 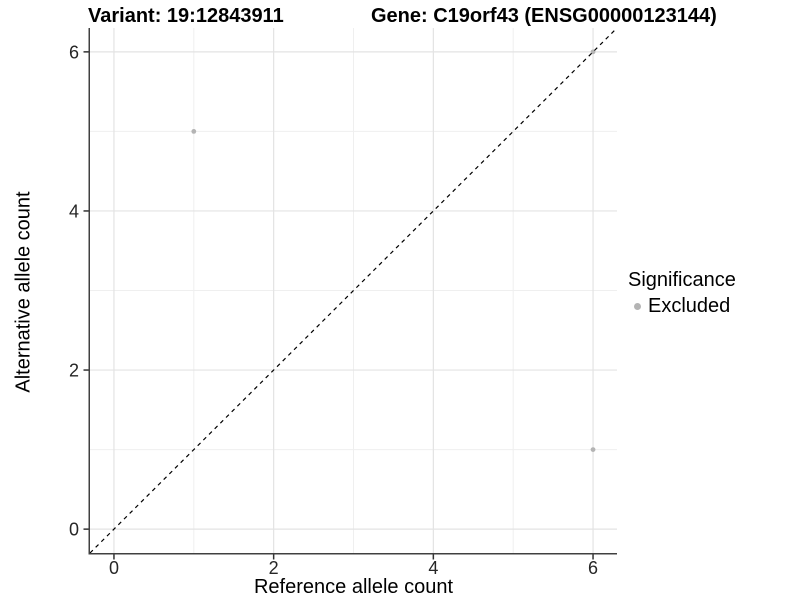 I want to click on legend-dot-icon, so click(x=637, y=306).